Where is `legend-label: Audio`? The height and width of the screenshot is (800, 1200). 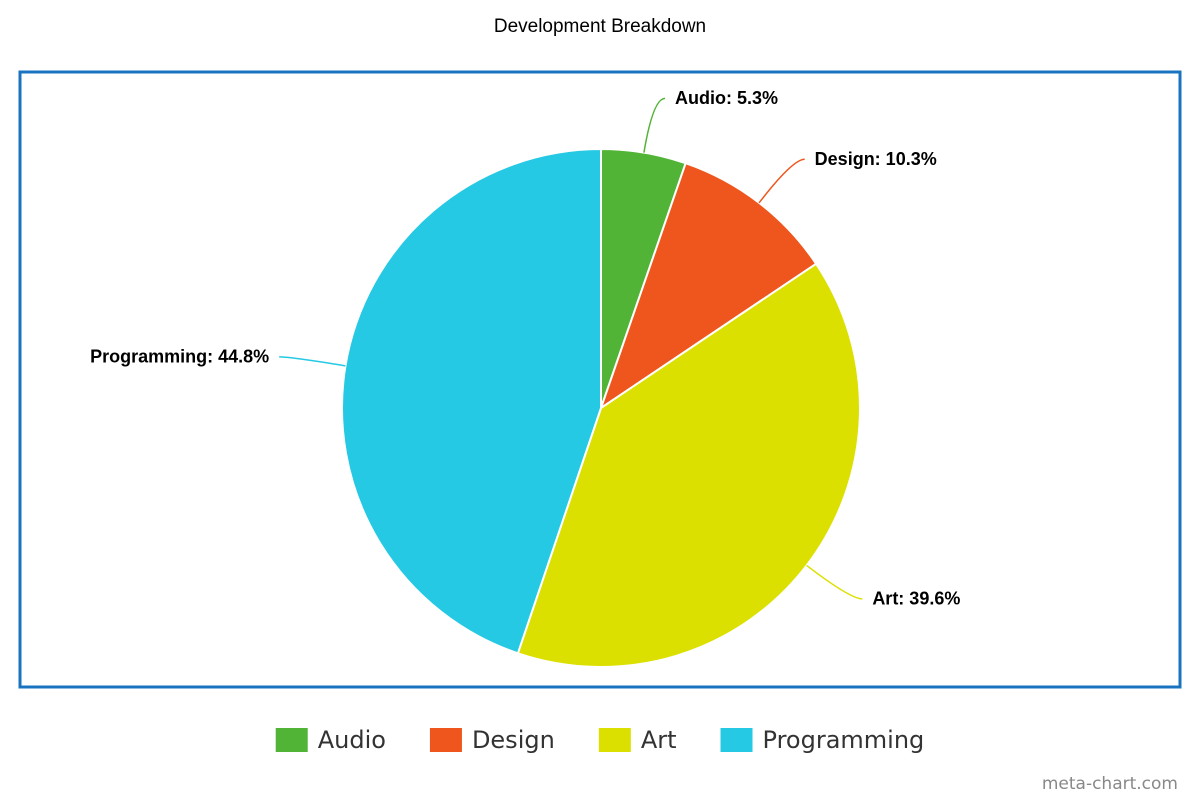
legend-label: Audio is located at coordinates (352, 740).